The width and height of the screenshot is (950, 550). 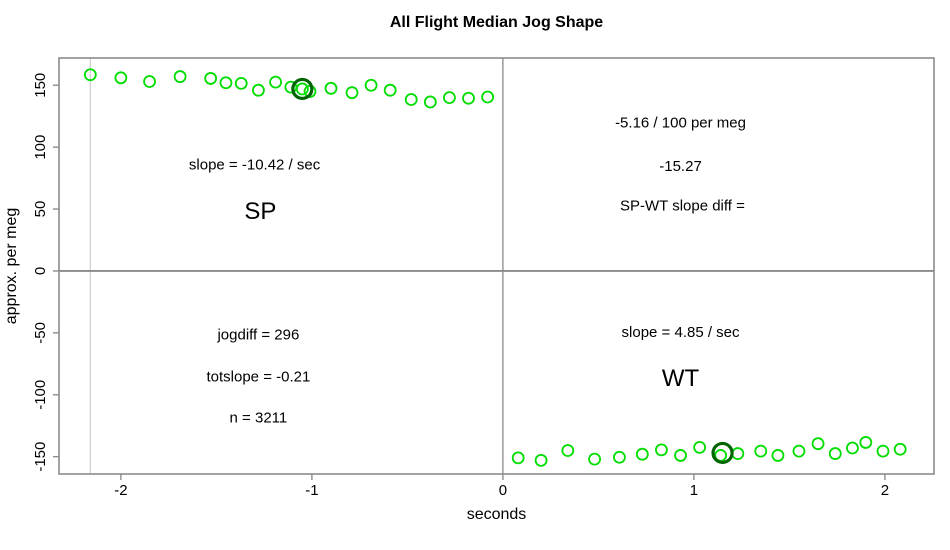 What do you see at coordinates (694, 490) in the screenshot?
I see `x-tick-label: 1` at bounding box center [694, 490].